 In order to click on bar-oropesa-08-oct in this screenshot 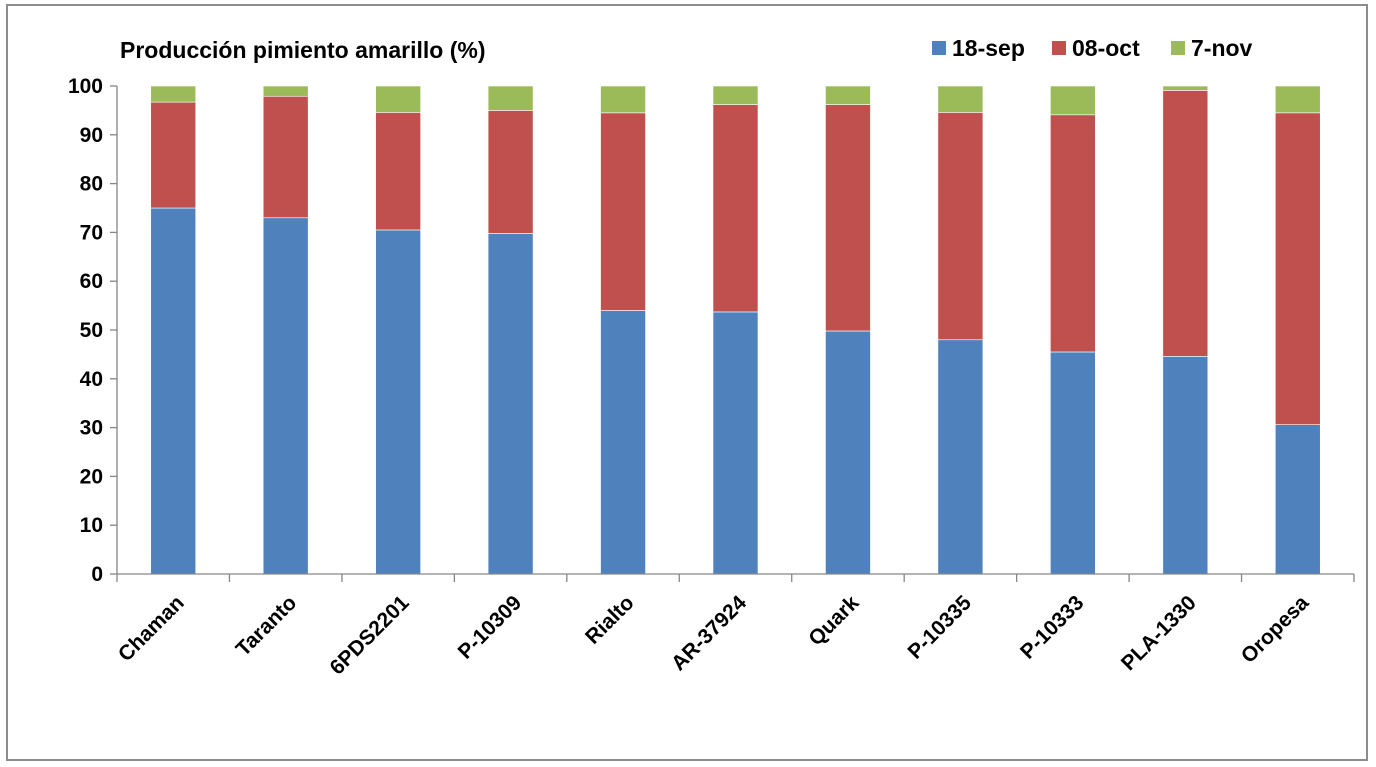, I will do `click(1297, 268)`.